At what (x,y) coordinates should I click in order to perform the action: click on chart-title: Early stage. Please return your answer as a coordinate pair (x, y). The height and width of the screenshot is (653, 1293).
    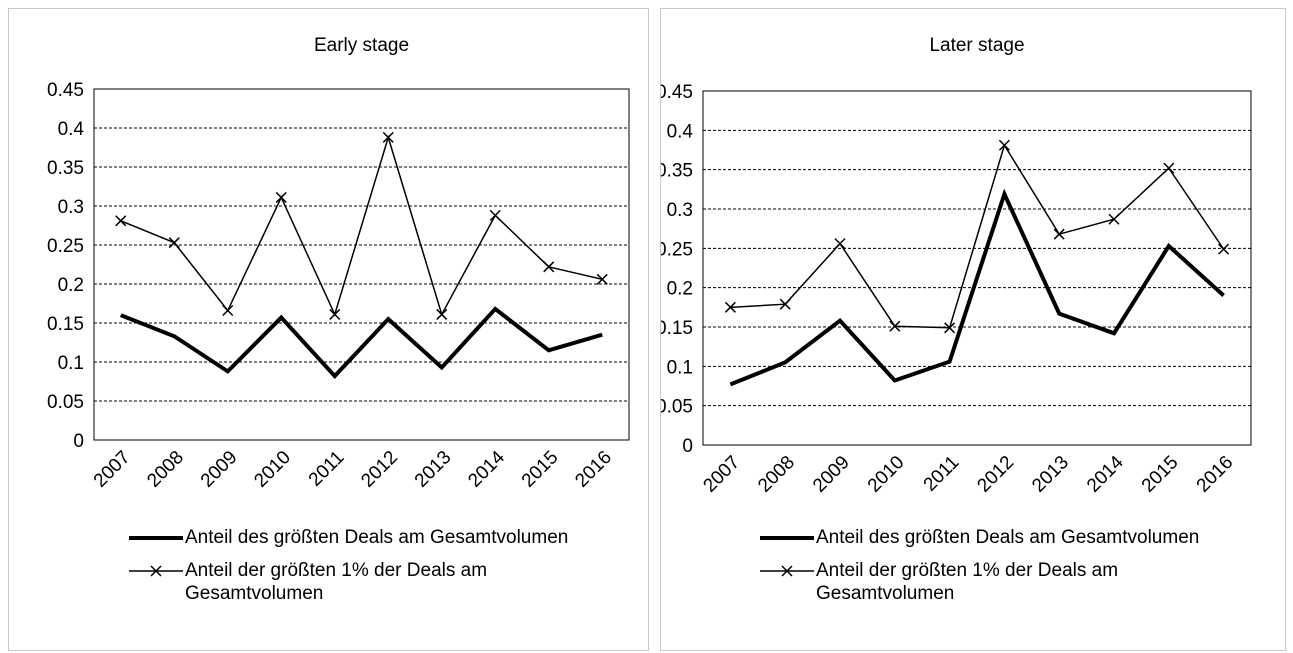
    Looking at the image, I should click on (361, 45).